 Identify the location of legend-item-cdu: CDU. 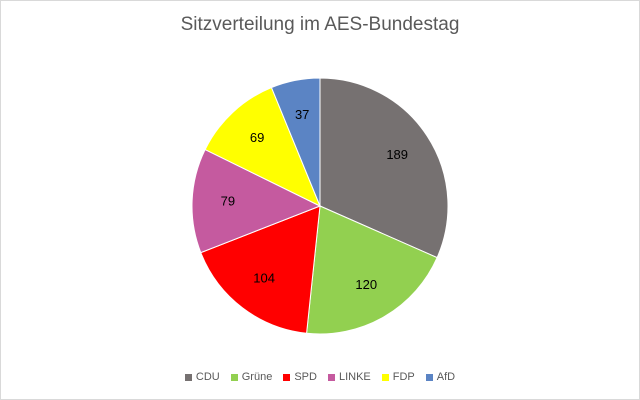
(202, 377).